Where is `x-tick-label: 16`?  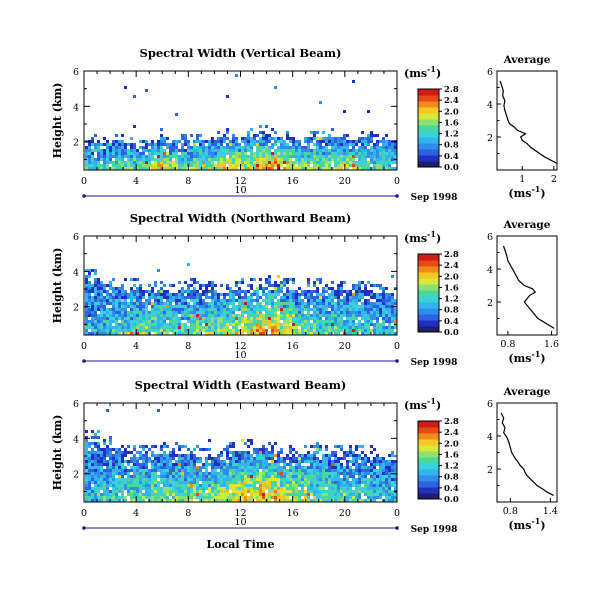
x-tick-label: 16 is located at coordinates (293, 181).